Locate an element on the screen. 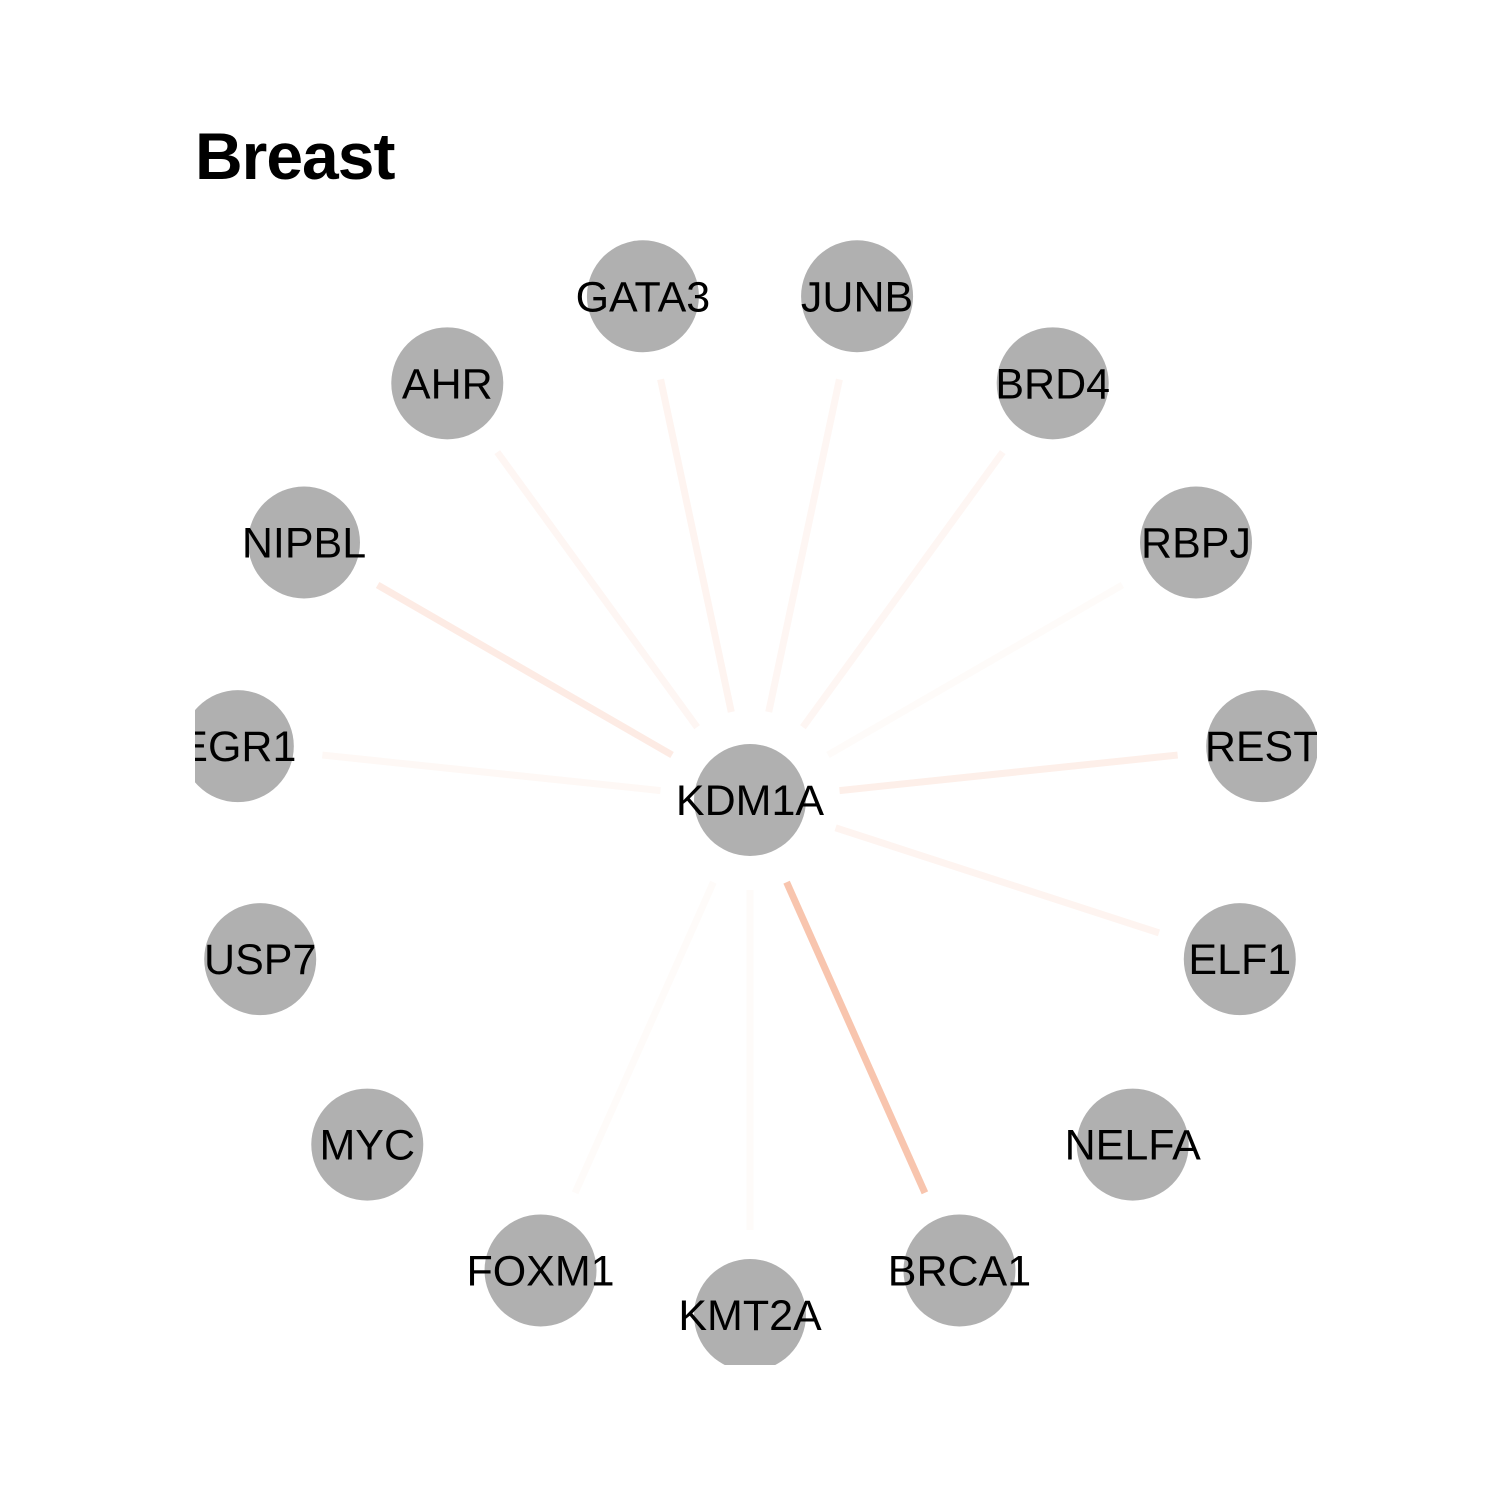 This screenshot has width=1500, height=1500. node-brca1-label: BRCA1 is located at coordinates (959, 1271).